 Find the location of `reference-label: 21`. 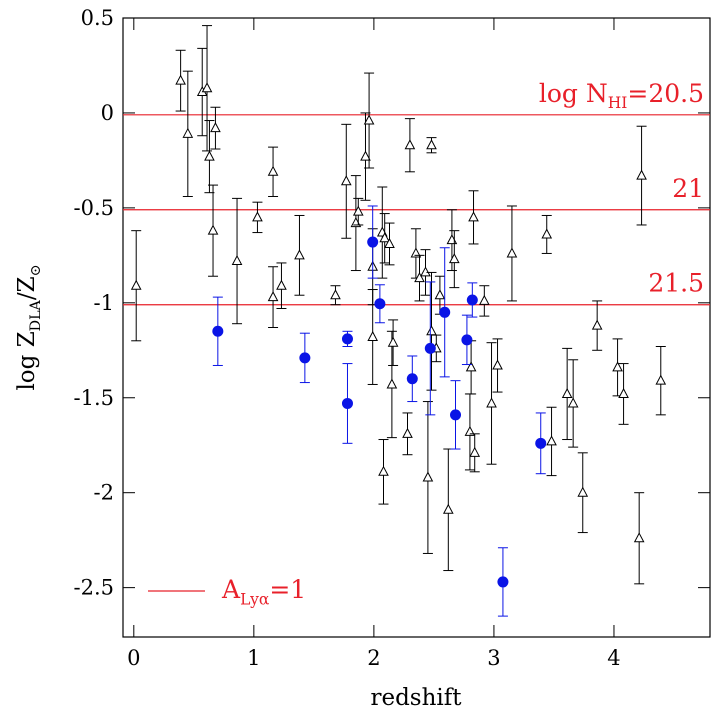

reference-label: 21 is located at coordinates (688, 188).